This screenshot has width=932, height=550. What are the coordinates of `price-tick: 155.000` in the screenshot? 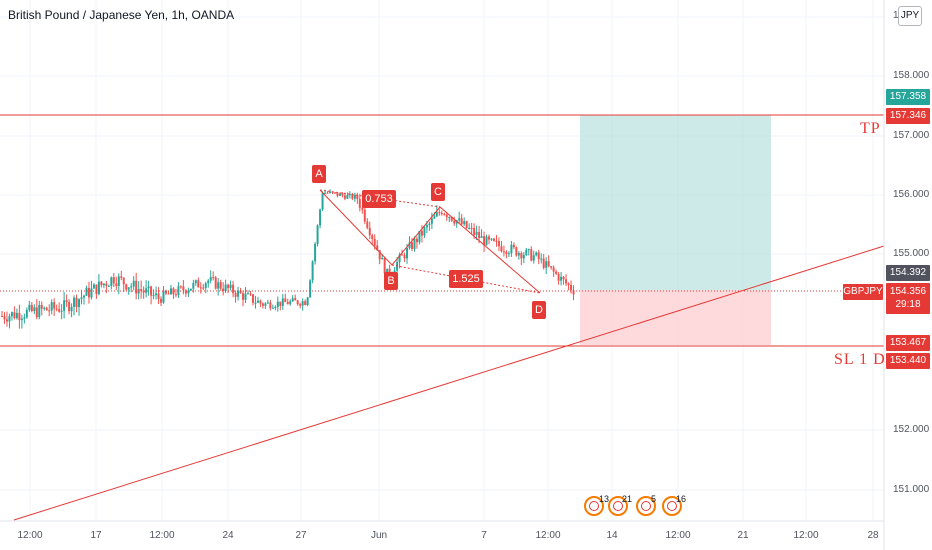 It's located at (911, 253).